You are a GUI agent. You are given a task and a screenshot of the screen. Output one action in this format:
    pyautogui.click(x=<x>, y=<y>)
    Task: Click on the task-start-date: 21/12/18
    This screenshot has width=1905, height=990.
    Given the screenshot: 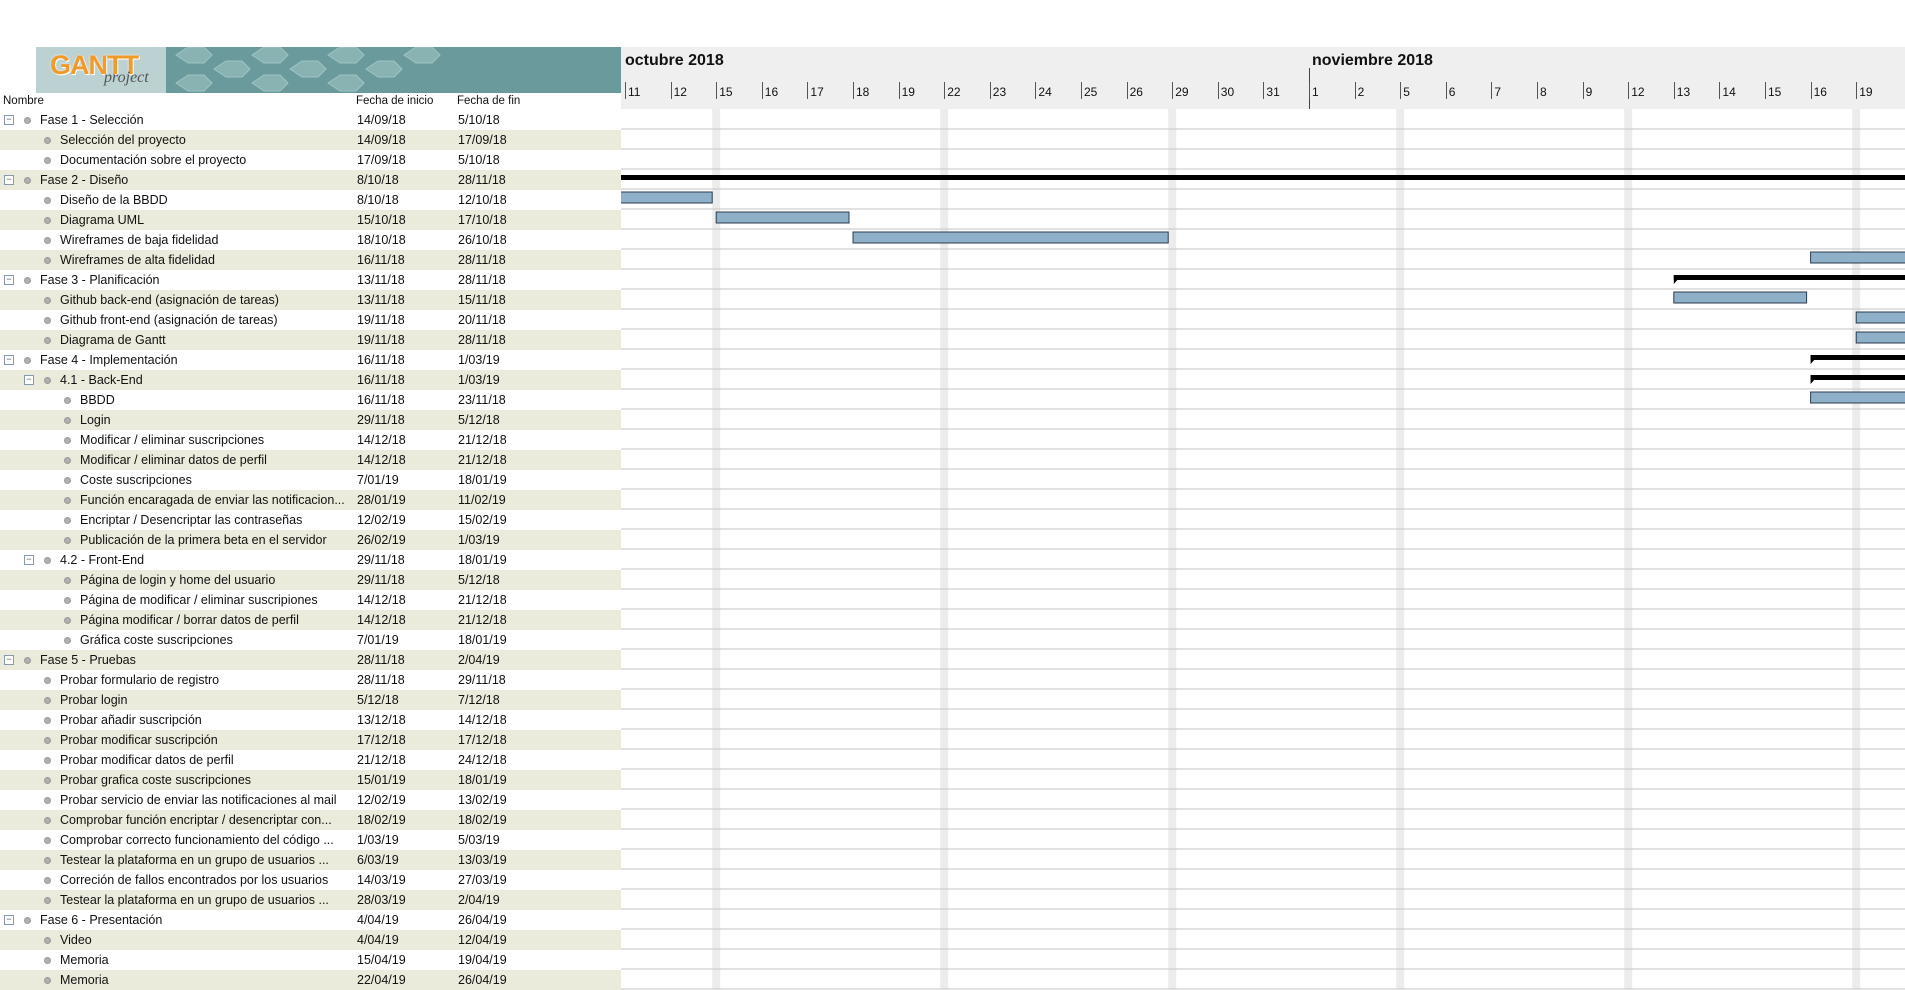 What is the action you would take?
    pyautogui.click(x=381, y=760)
    